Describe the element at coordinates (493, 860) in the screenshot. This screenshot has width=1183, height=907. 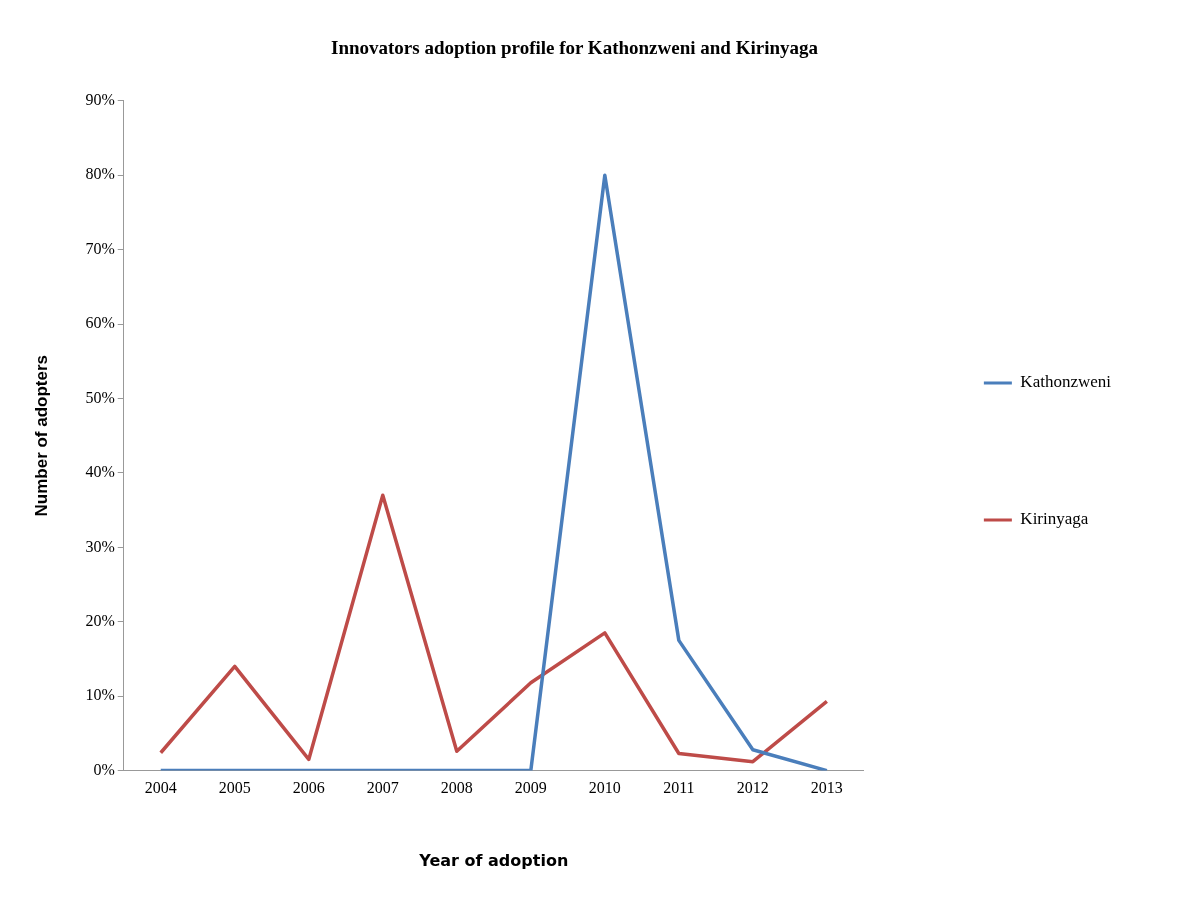
I see `x-axis-title: Year of adoption` at that location.